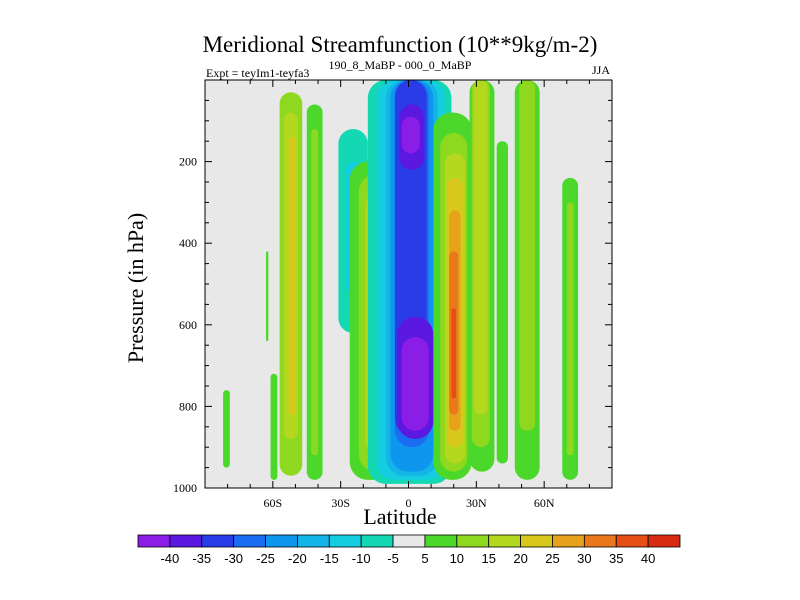  Describe the element at coordinates (188, 406) in the screenshot. I see `y-tick-label-3: 800` at that location.